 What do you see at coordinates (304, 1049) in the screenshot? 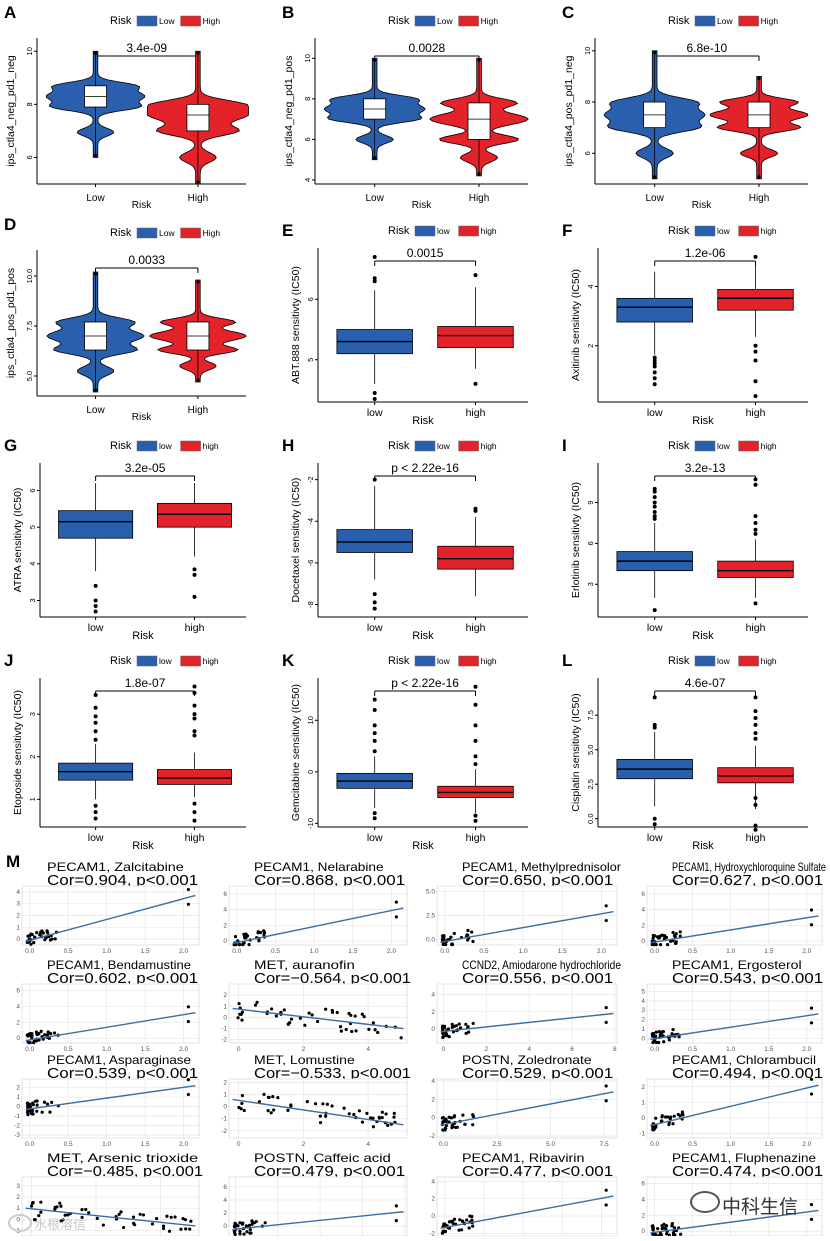
I see `x-tick-label: 2` at bounding box center [304, 1049].